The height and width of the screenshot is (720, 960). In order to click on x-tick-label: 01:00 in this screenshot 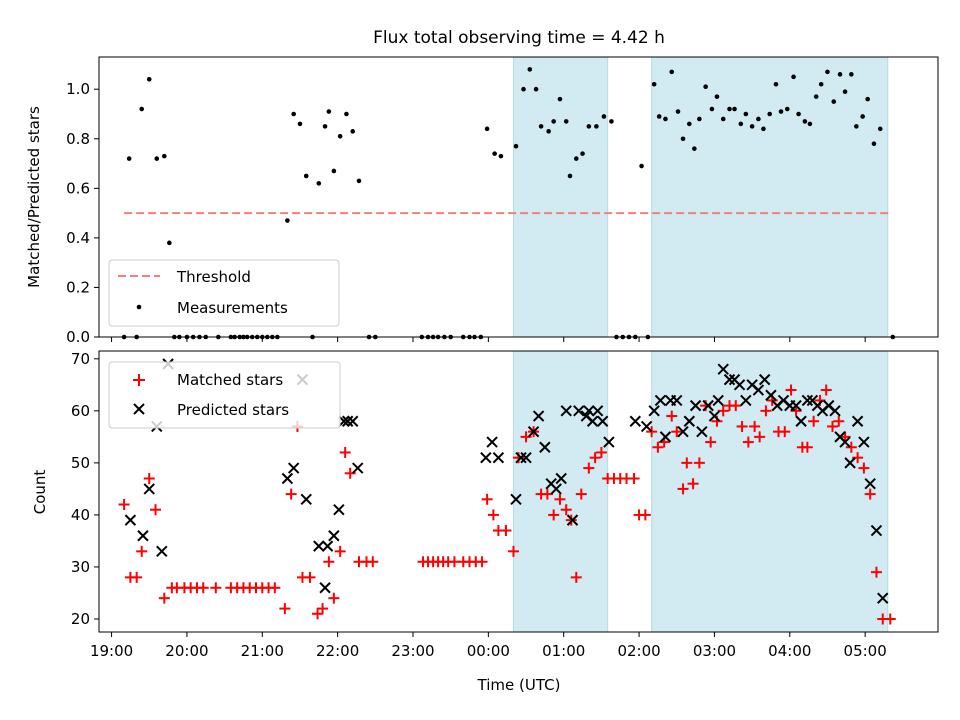, I will do `click(563, 651)`.